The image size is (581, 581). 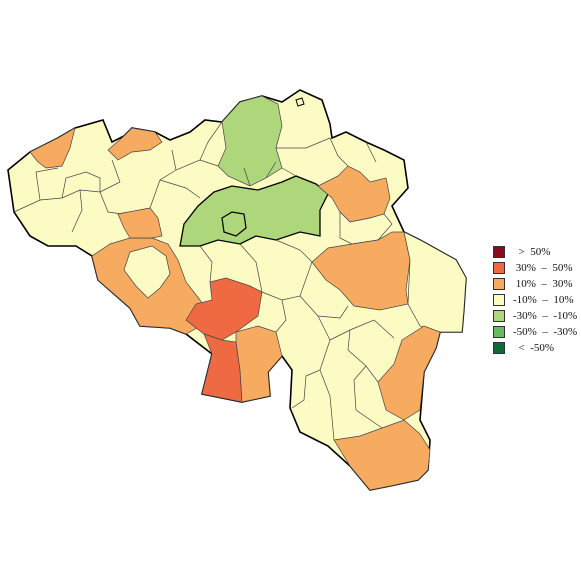 What do you see at coordinates (52, 148) in the screenshot?
I see `region-west-coast-nw` at bounding box center [52, 148].